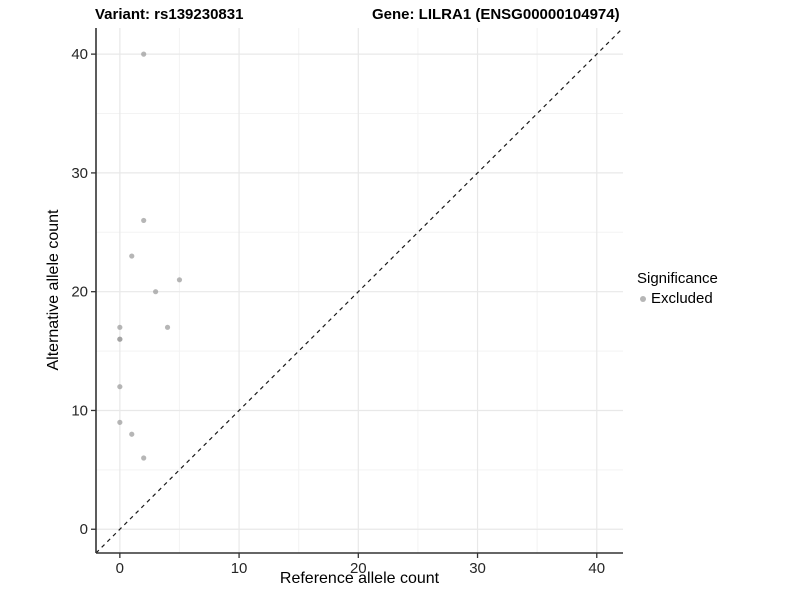 The width and height of the screenshot is (800, 600). What do you see at coordinates (359, 578) in the screenshot?
I see `x-axis-title: Reference allele count` at bounding box center [359, 578].